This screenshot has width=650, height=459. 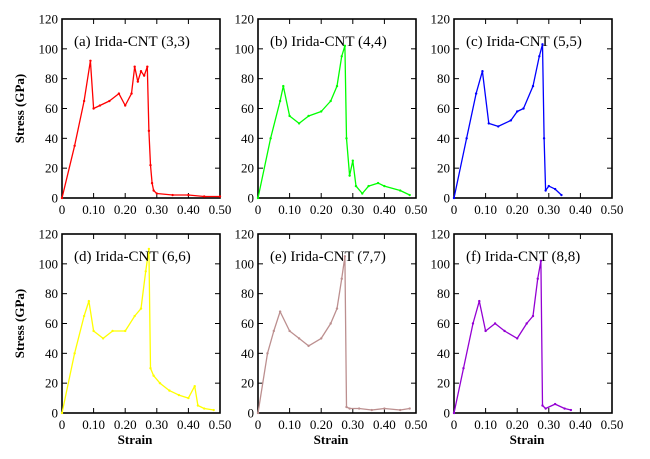 What do you see at coordinates (289, 209) in the screenshot?
I see `x-tick-label: 0.10` at bounding box center [289, 209].